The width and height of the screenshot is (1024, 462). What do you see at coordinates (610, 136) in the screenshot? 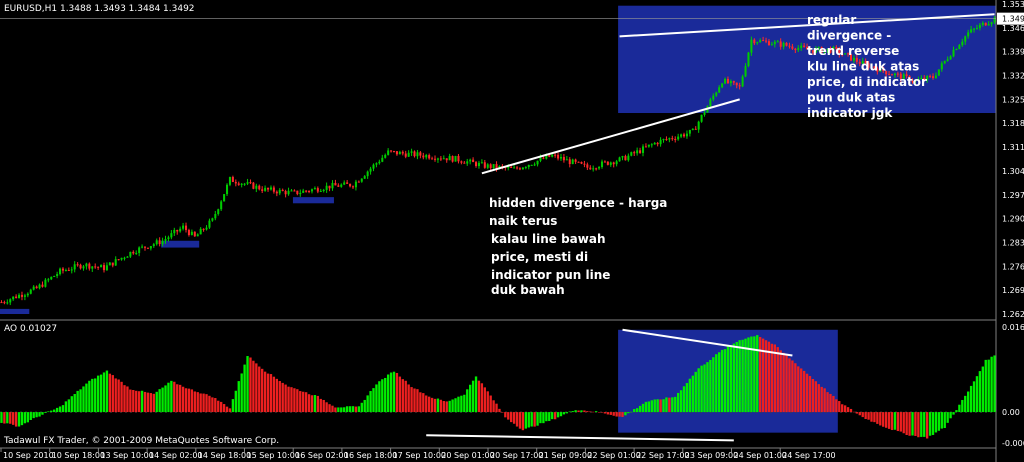
I see `trendline-price-lower` at bounding box center [610, 136].